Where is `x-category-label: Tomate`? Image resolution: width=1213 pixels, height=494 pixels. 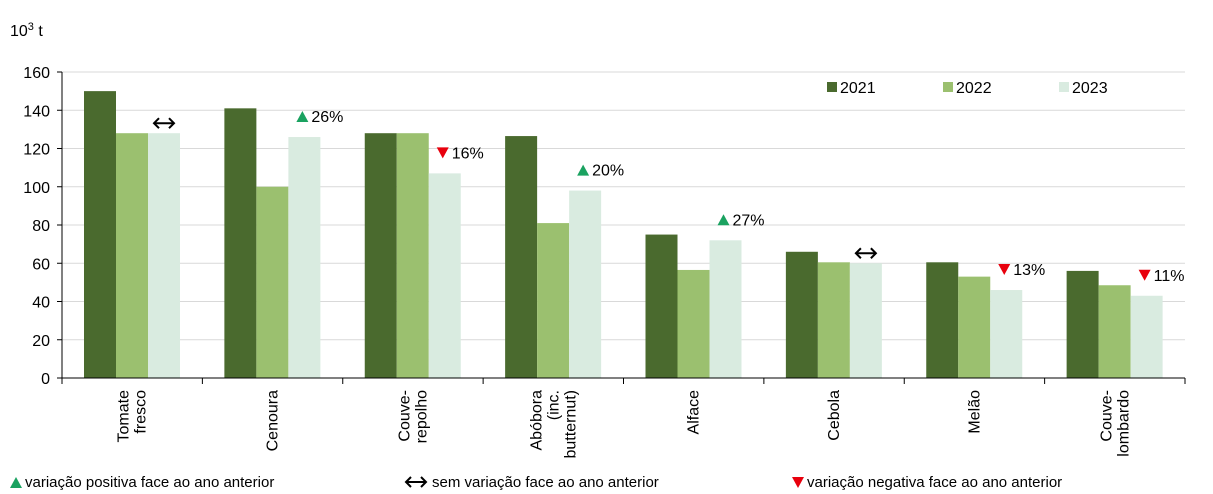
x-category-label: Tomate is located at coordinates (124, 416).